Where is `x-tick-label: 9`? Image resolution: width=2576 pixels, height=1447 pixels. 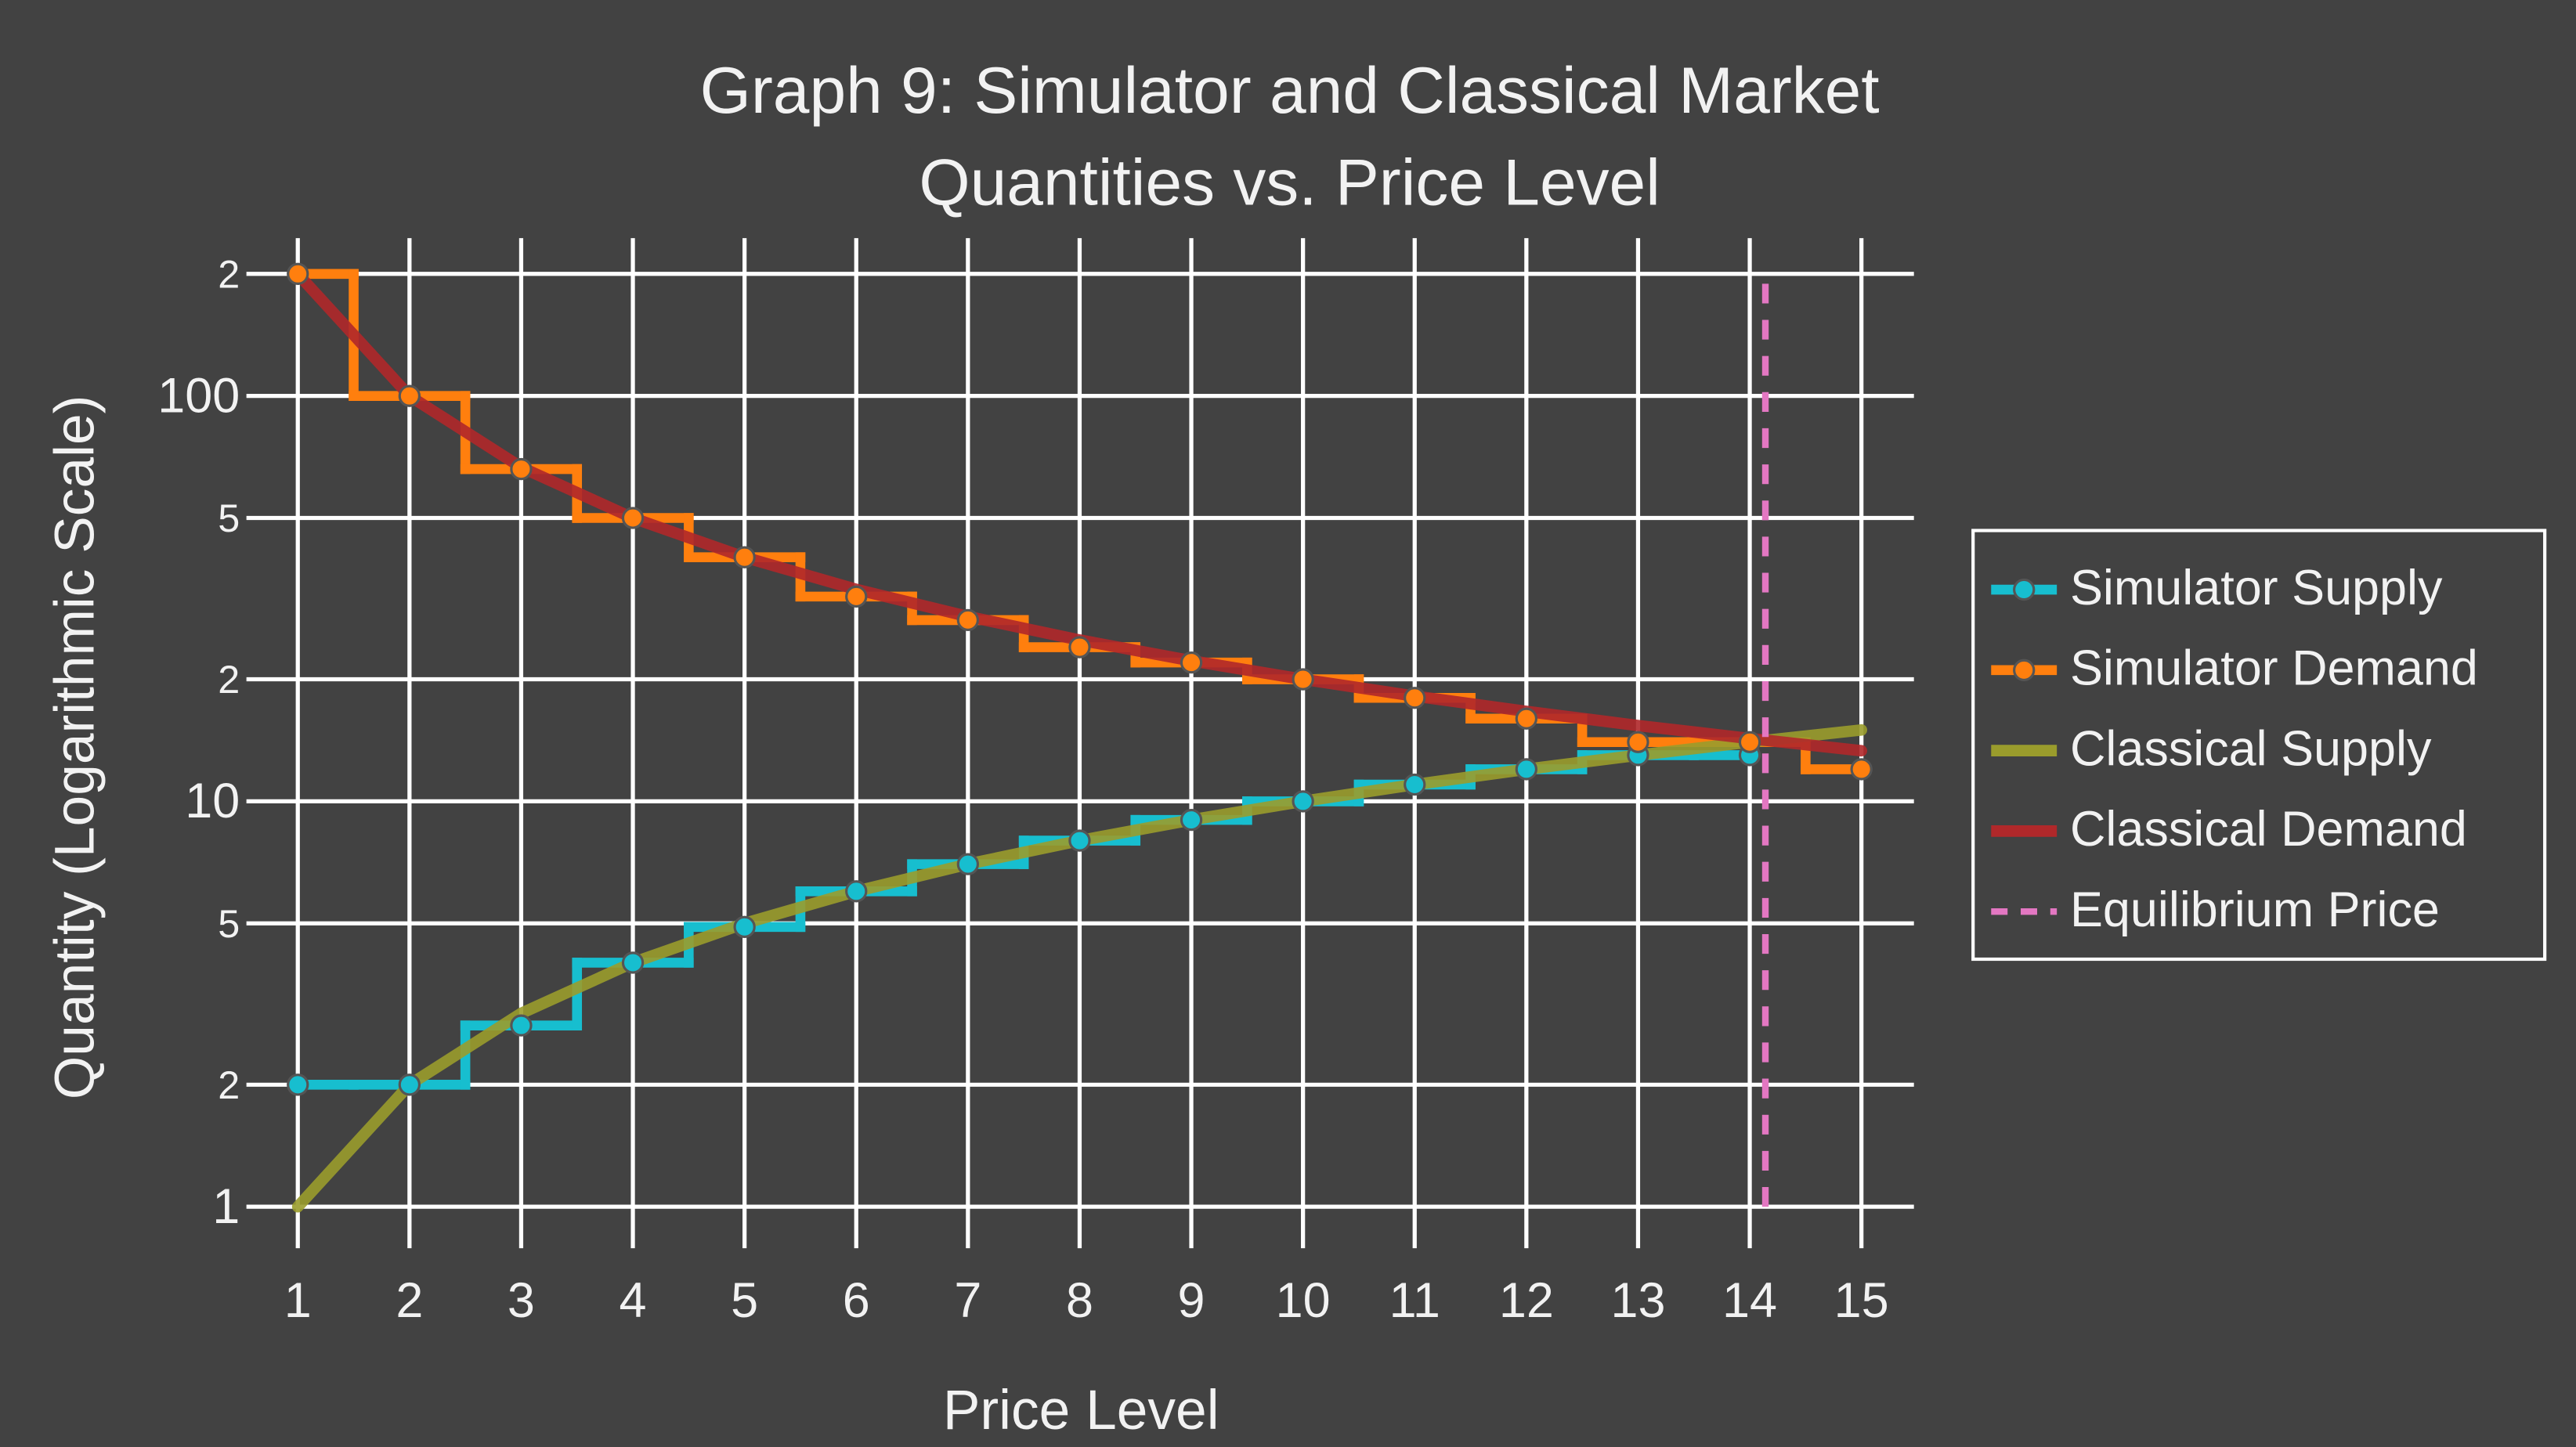 x-tick-label: 9 is located at coordinates (1191, 1300).